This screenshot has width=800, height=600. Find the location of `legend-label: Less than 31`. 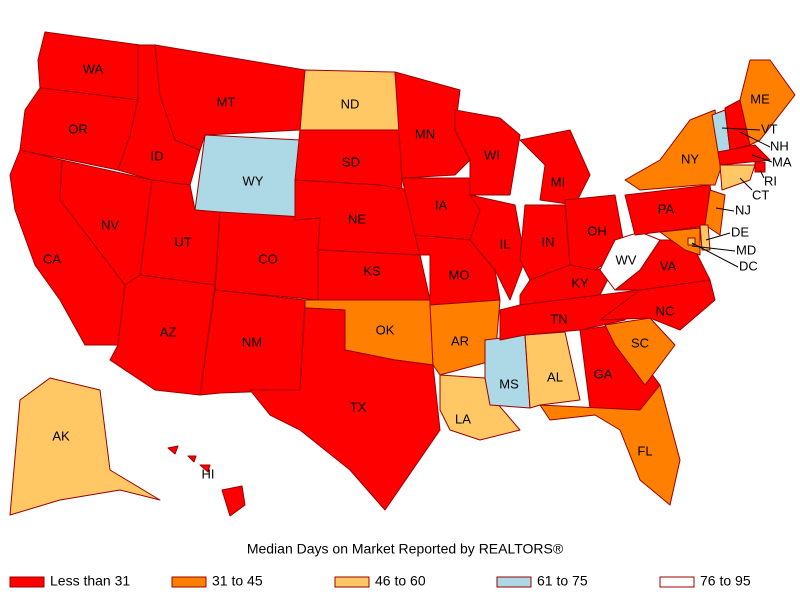

legend-label: Less than 31 is located at coordinates (90, 581).